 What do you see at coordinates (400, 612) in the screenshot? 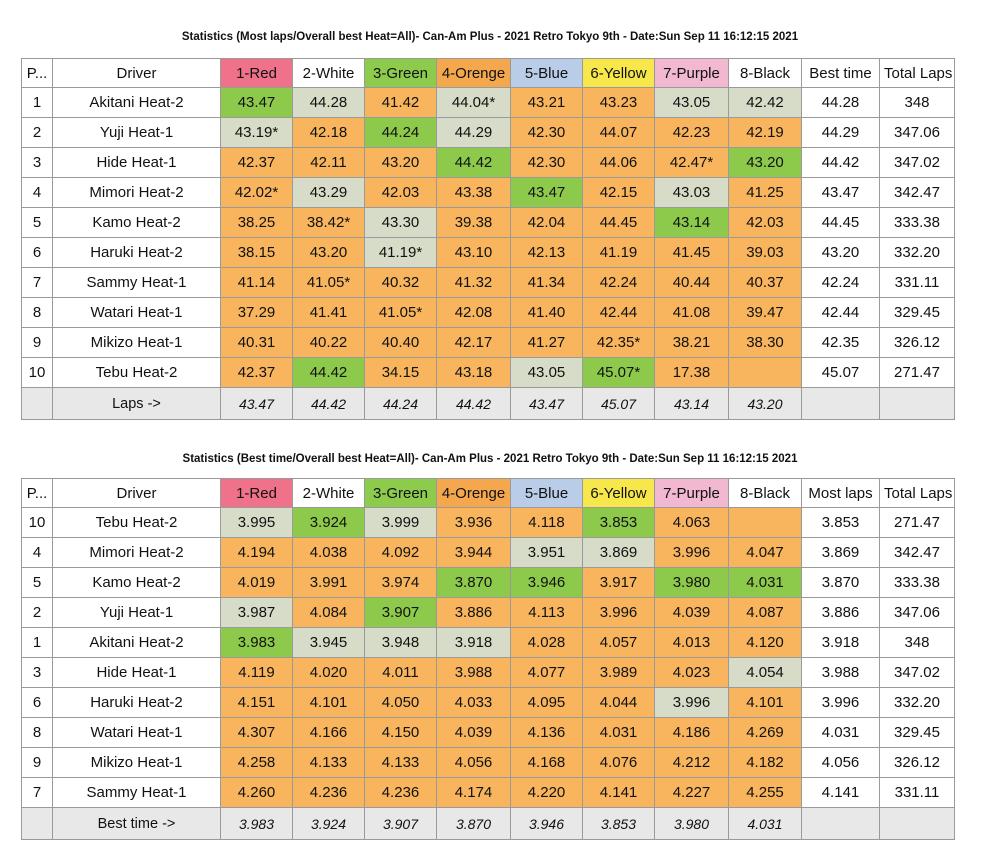
I see `lane-green-cell: 3.907` at bounding box center [400, 612].